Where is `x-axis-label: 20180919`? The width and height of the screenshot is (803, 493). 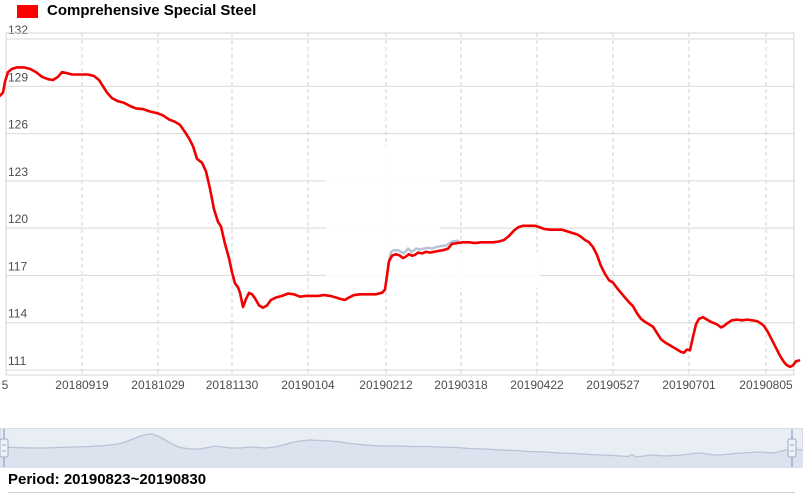 x-axis-label: 20180919 is located at coordinates (82, 385).